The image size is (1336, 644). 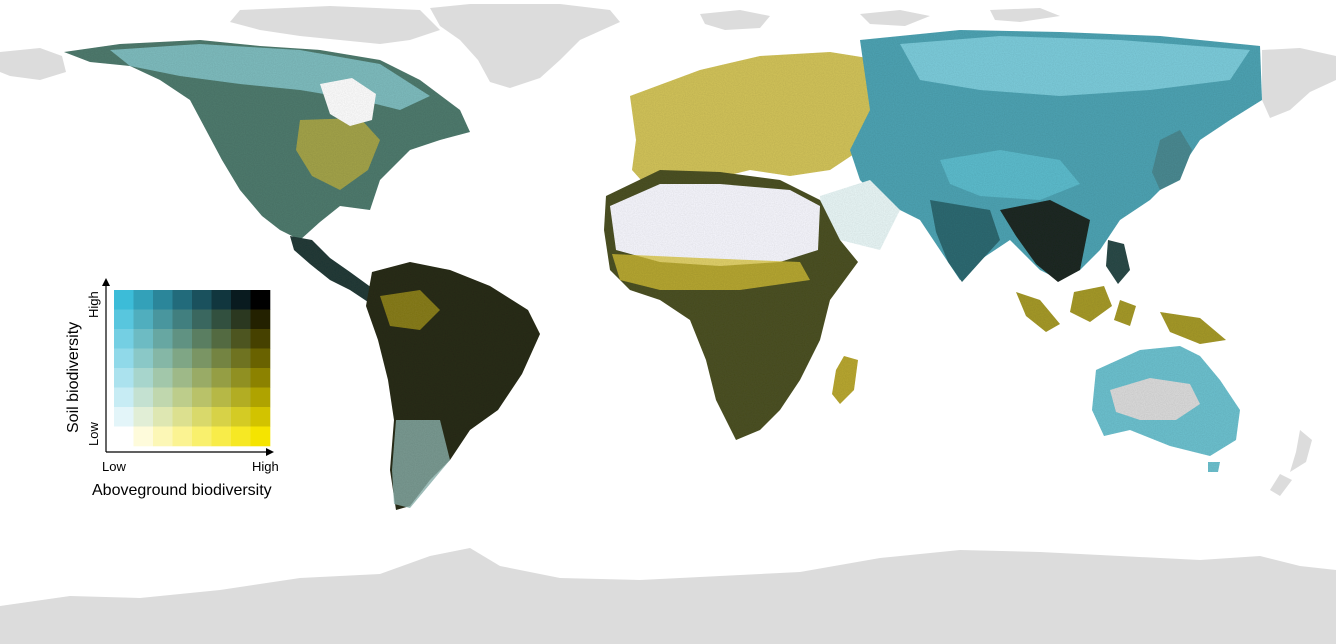 I want to click on amazon-yellow, so click(x=410, y=310).